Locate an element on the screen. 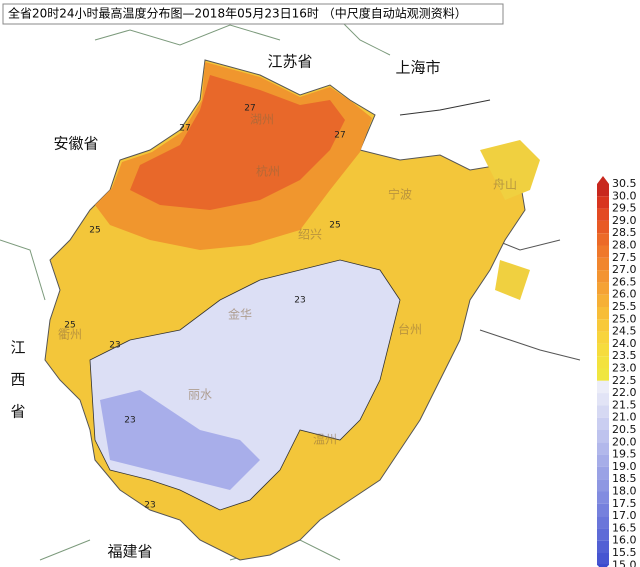 This screenshot has width=640, height=567. city-label: 台州 is located at coordinates (410, 329).